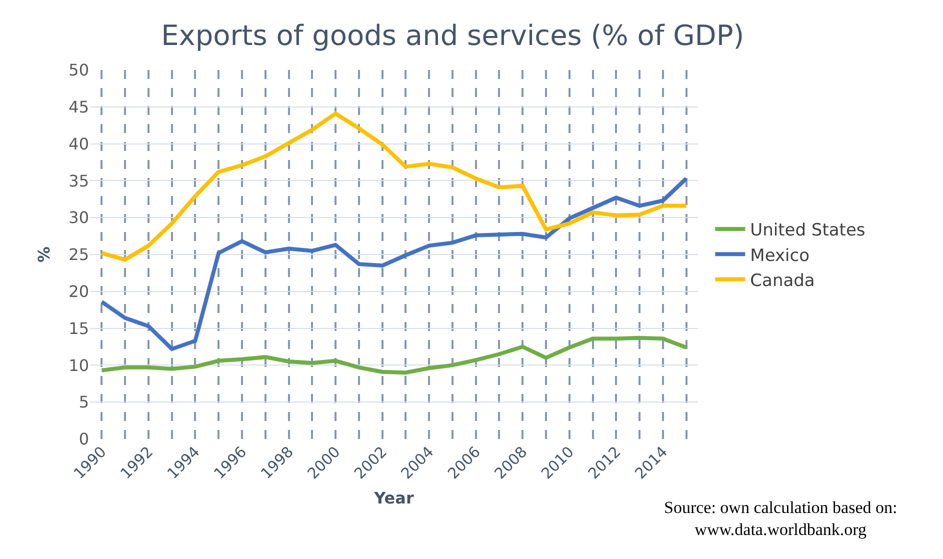 The height and width of the screenshot is (559, 943). What do you see at coordinates (78, 144) in the screenshot?
I see `y-tick-label: 40` at bounding box center [78, 144].